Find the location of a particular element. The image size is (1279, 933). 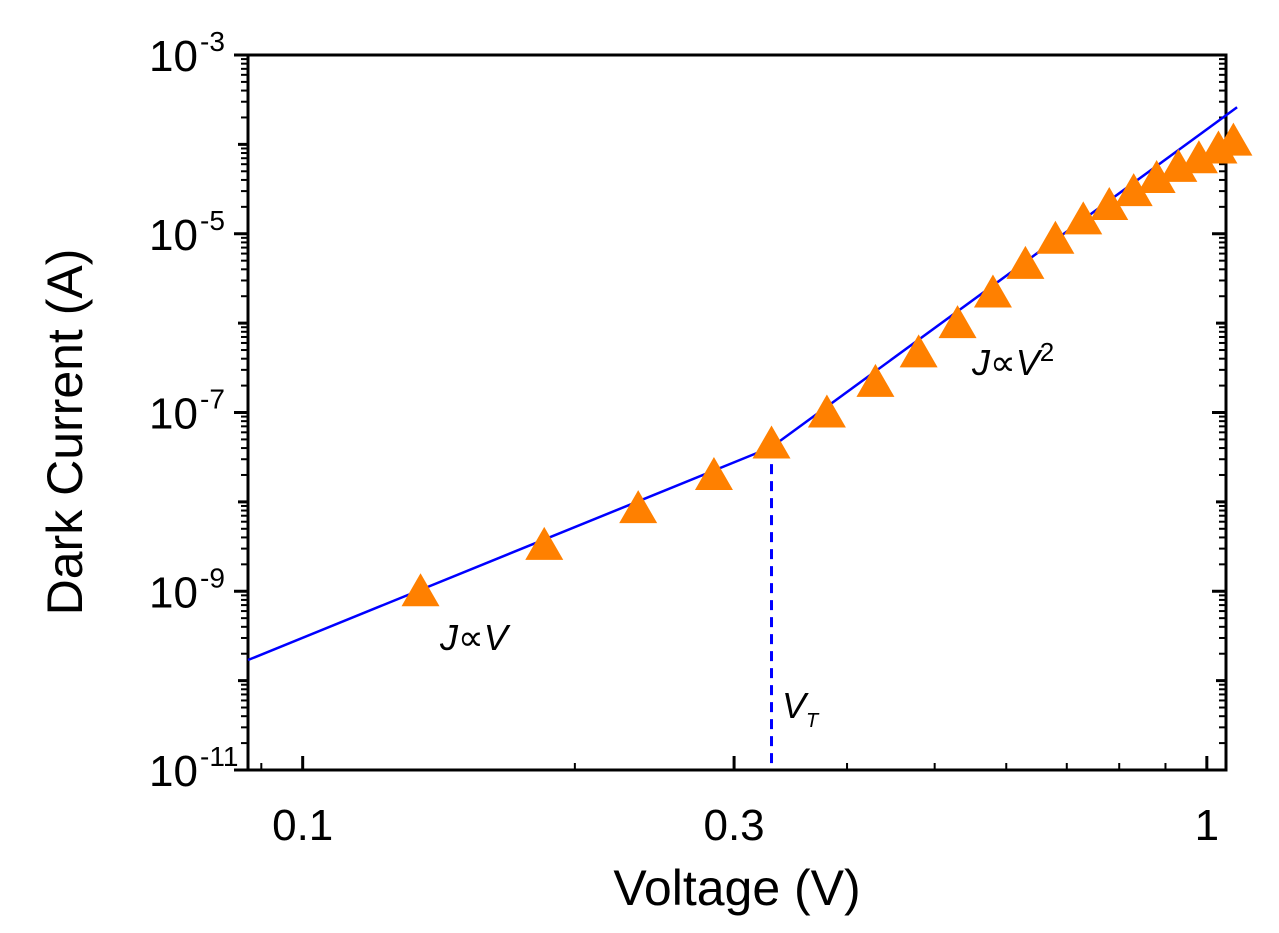

child-law-annotation-text: J∝V is located at coordinates (1007, 362).